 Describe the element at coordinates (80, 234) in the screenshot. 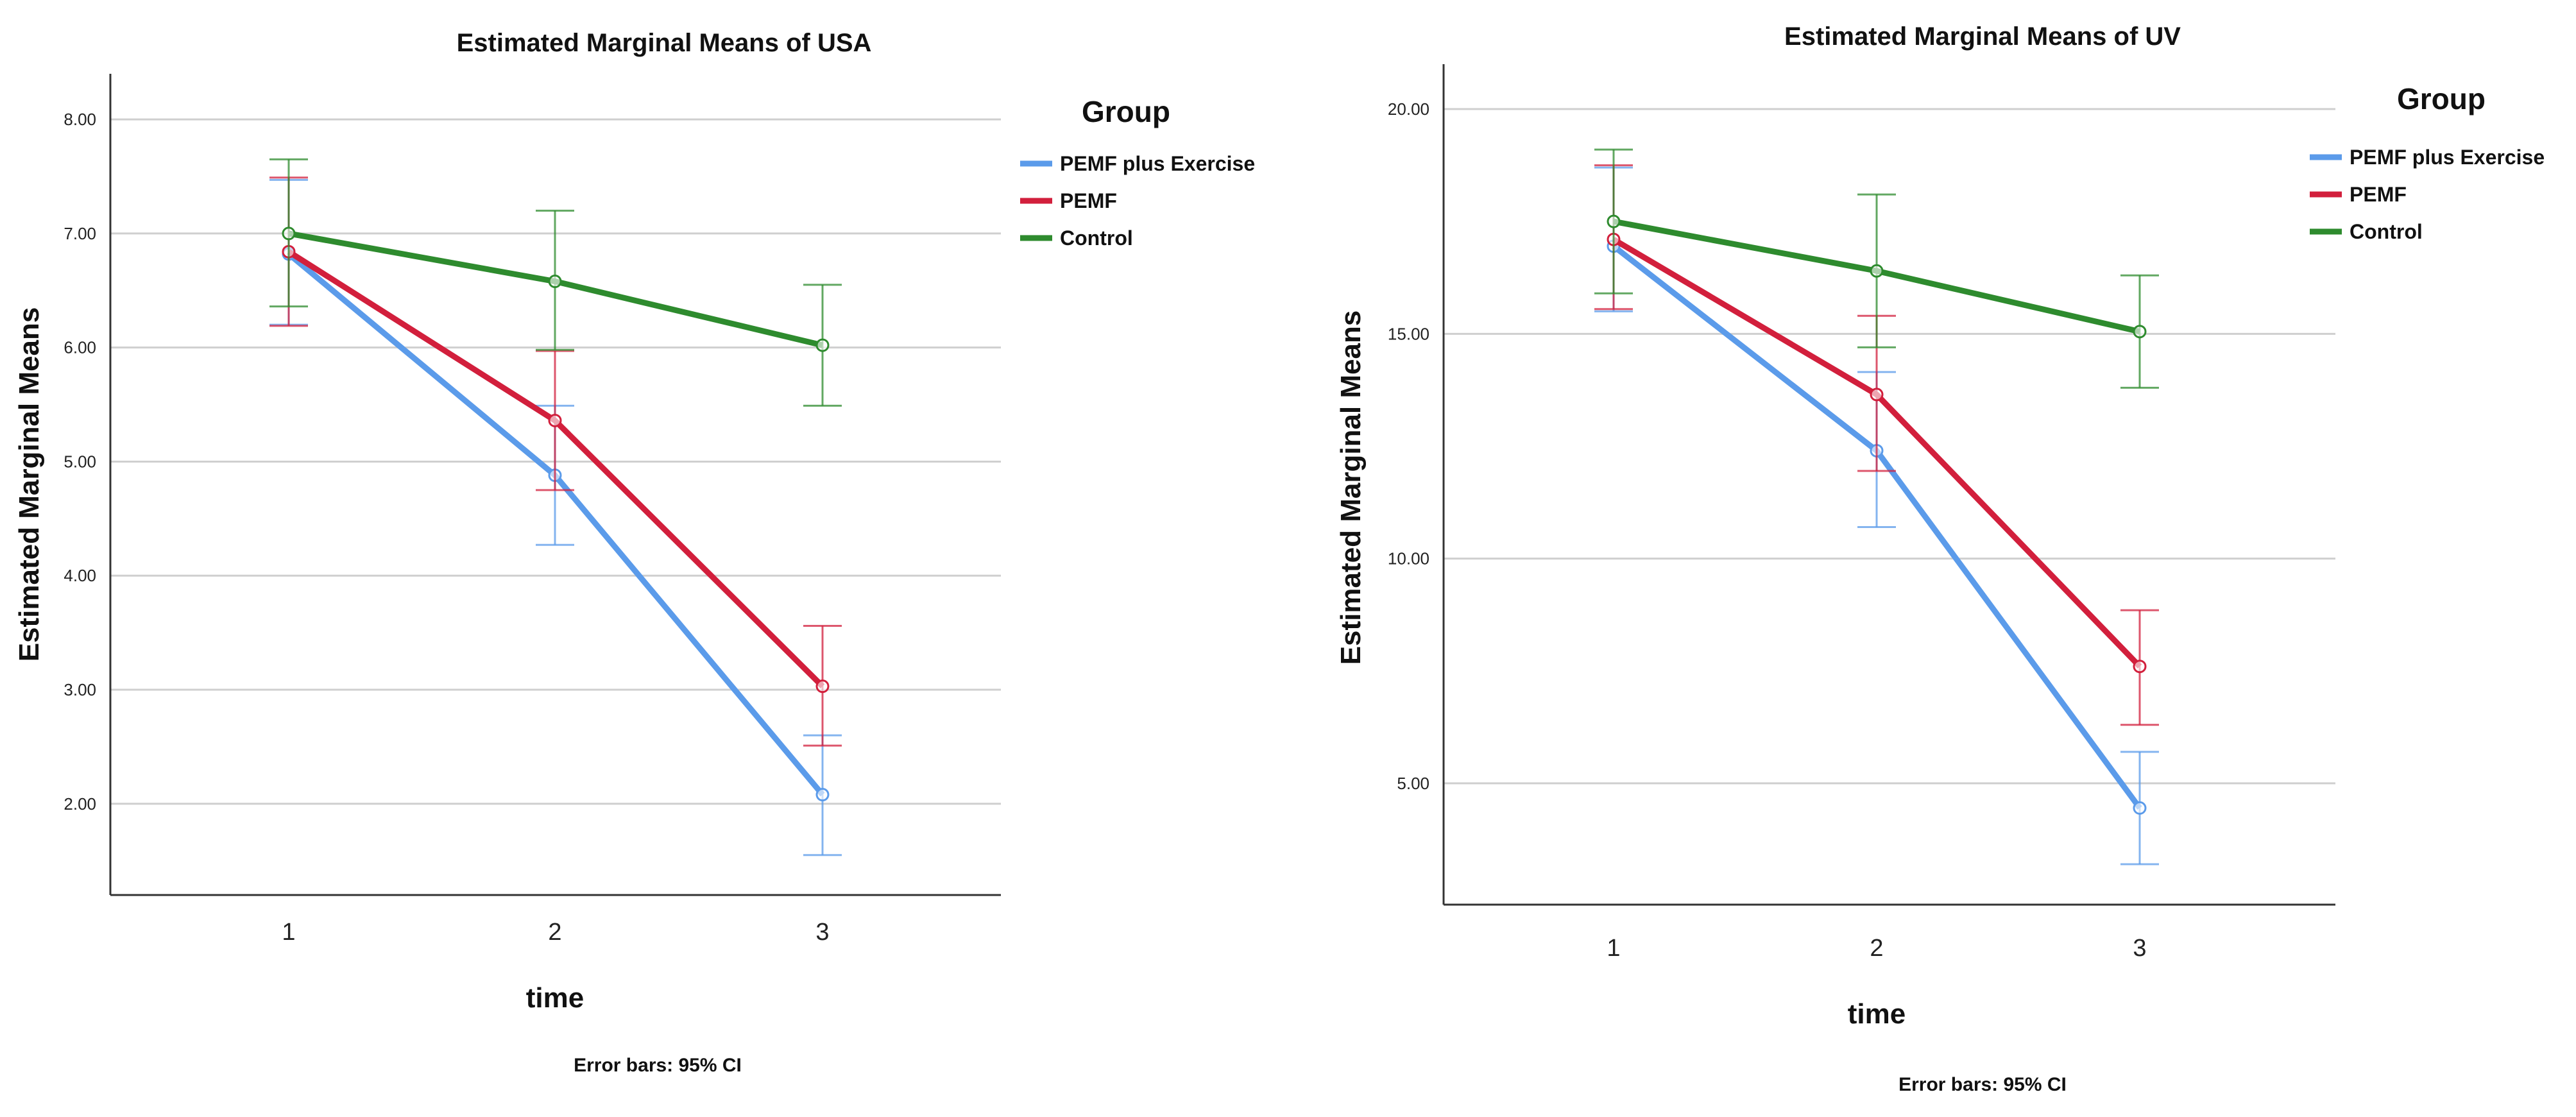

I see `y-tick-label: 7.00` at that location.